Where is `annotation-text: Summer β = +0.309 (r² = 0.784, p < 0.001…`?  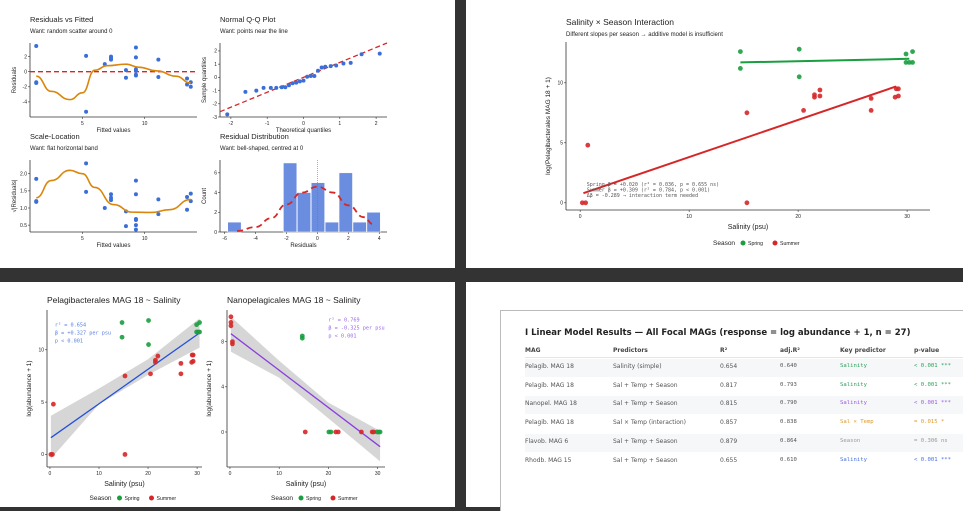 annotation-text: Summer β = +0.309 (r² = 0.784, p < 0.001… is located at coordinates (648, 191).